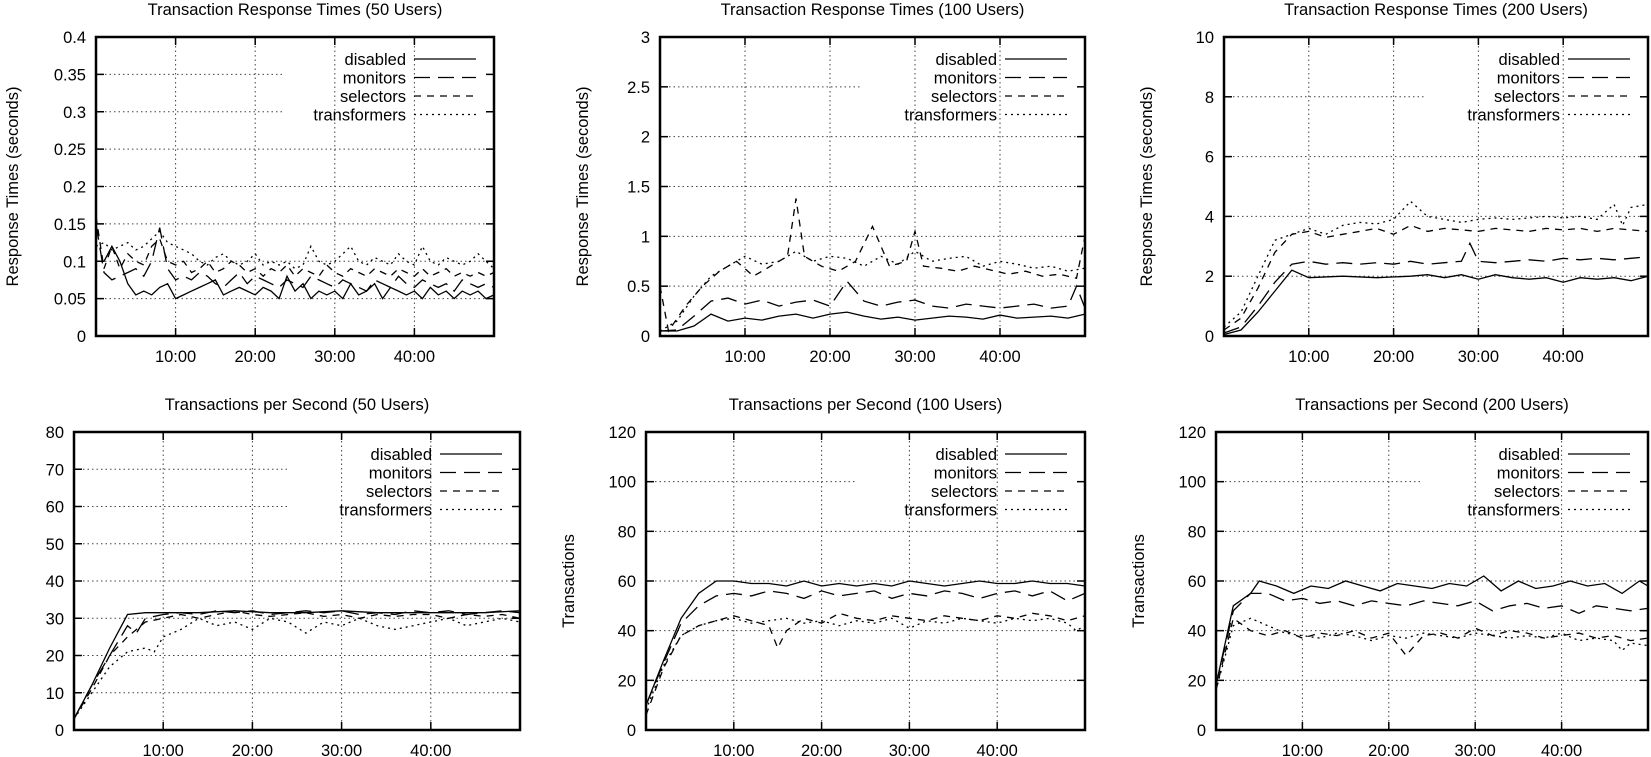 The image size is (1651, 757). Describe the element at coordinates (295, 10) in the screenshot. I see `chart-title: Transaction Response Times (50 Users)` at that location.